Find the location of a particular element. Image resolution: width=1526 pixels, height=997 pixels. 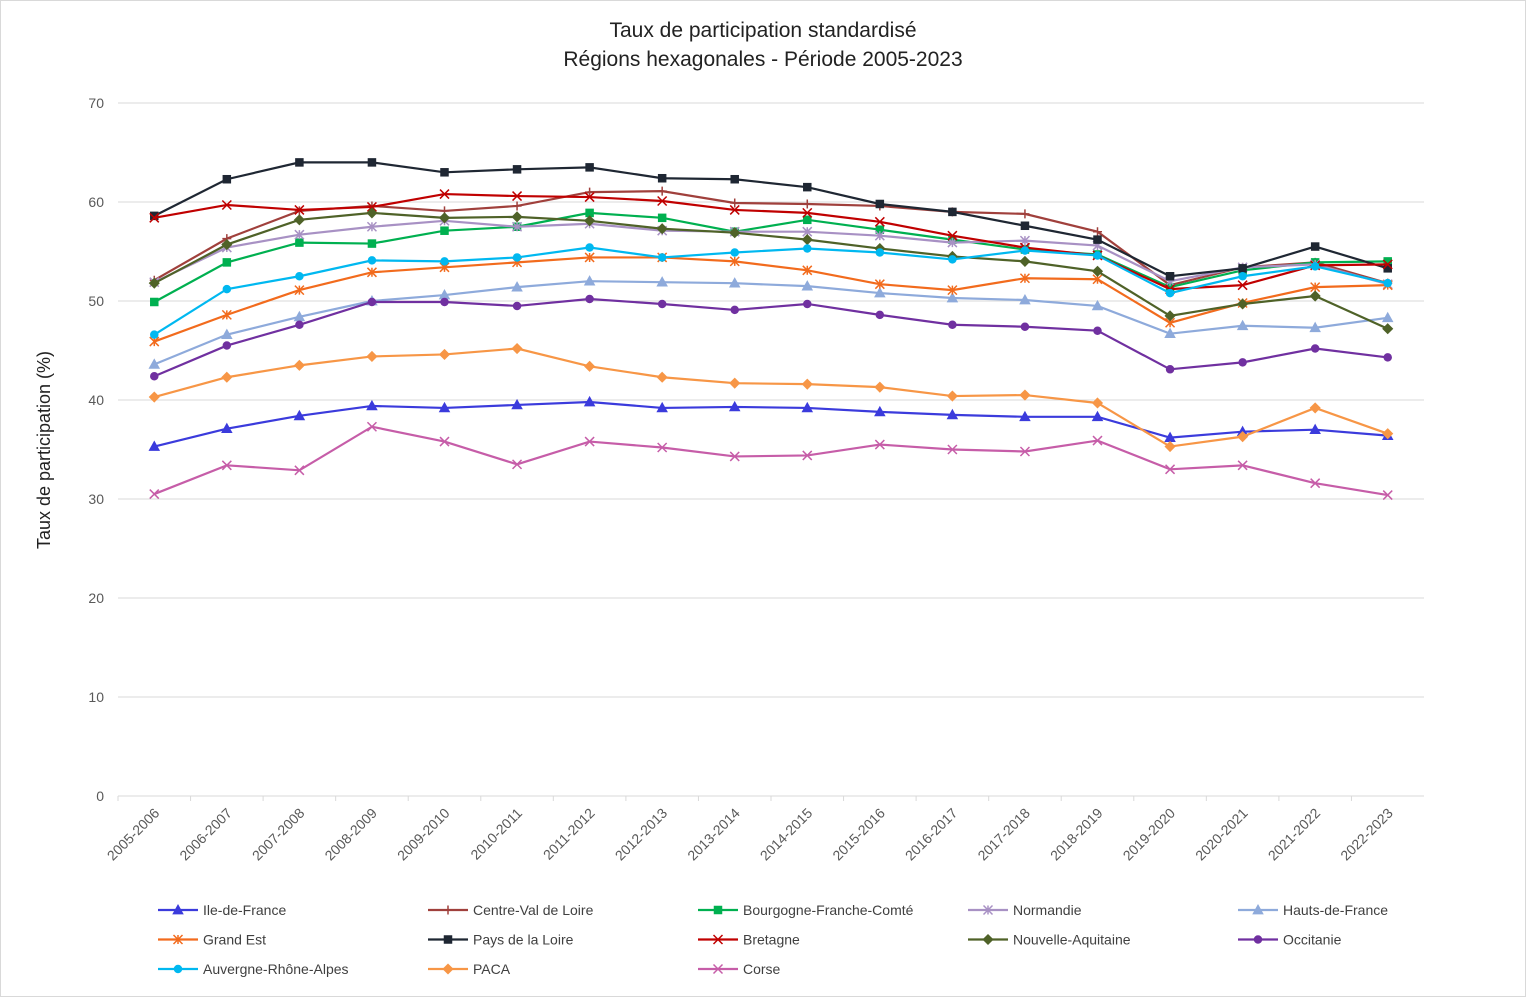

legend-label: Centre-Val de Loire is located at coordinates (533, 910).